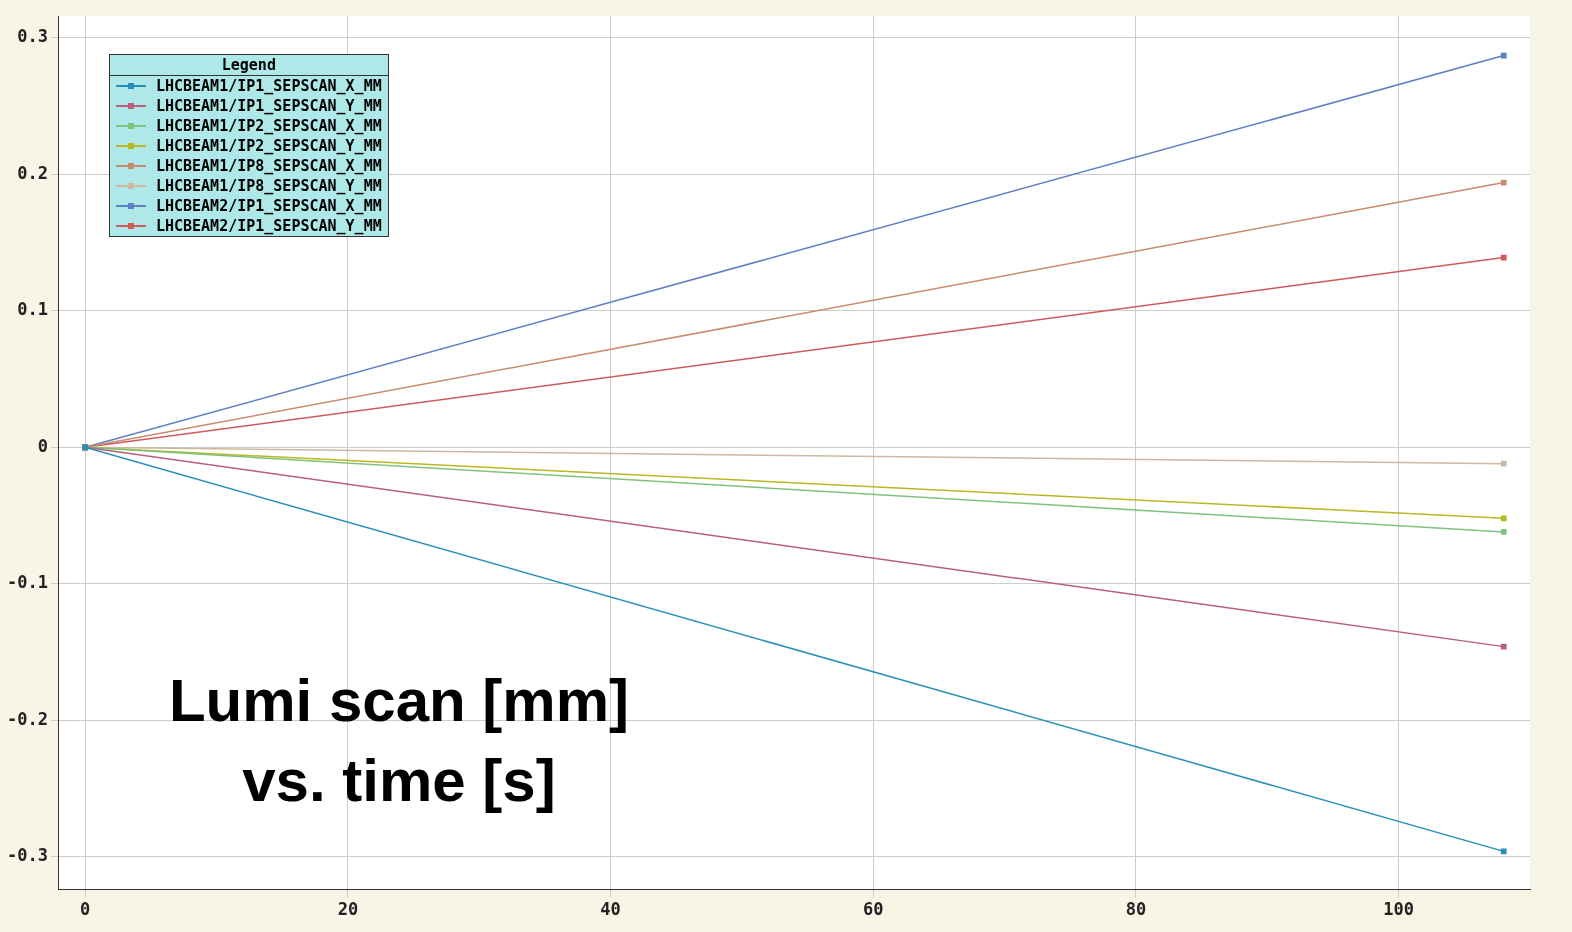  I want to click on y-tick-label: -0.3, so click(27, 855).